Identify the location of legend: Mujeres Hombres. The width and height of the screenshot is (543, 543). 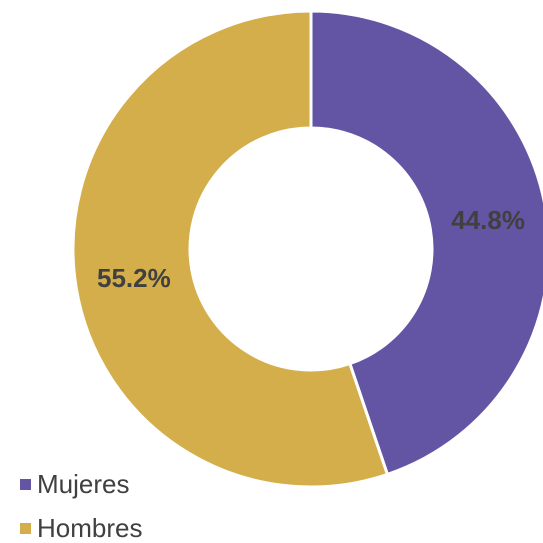
(81, 502).